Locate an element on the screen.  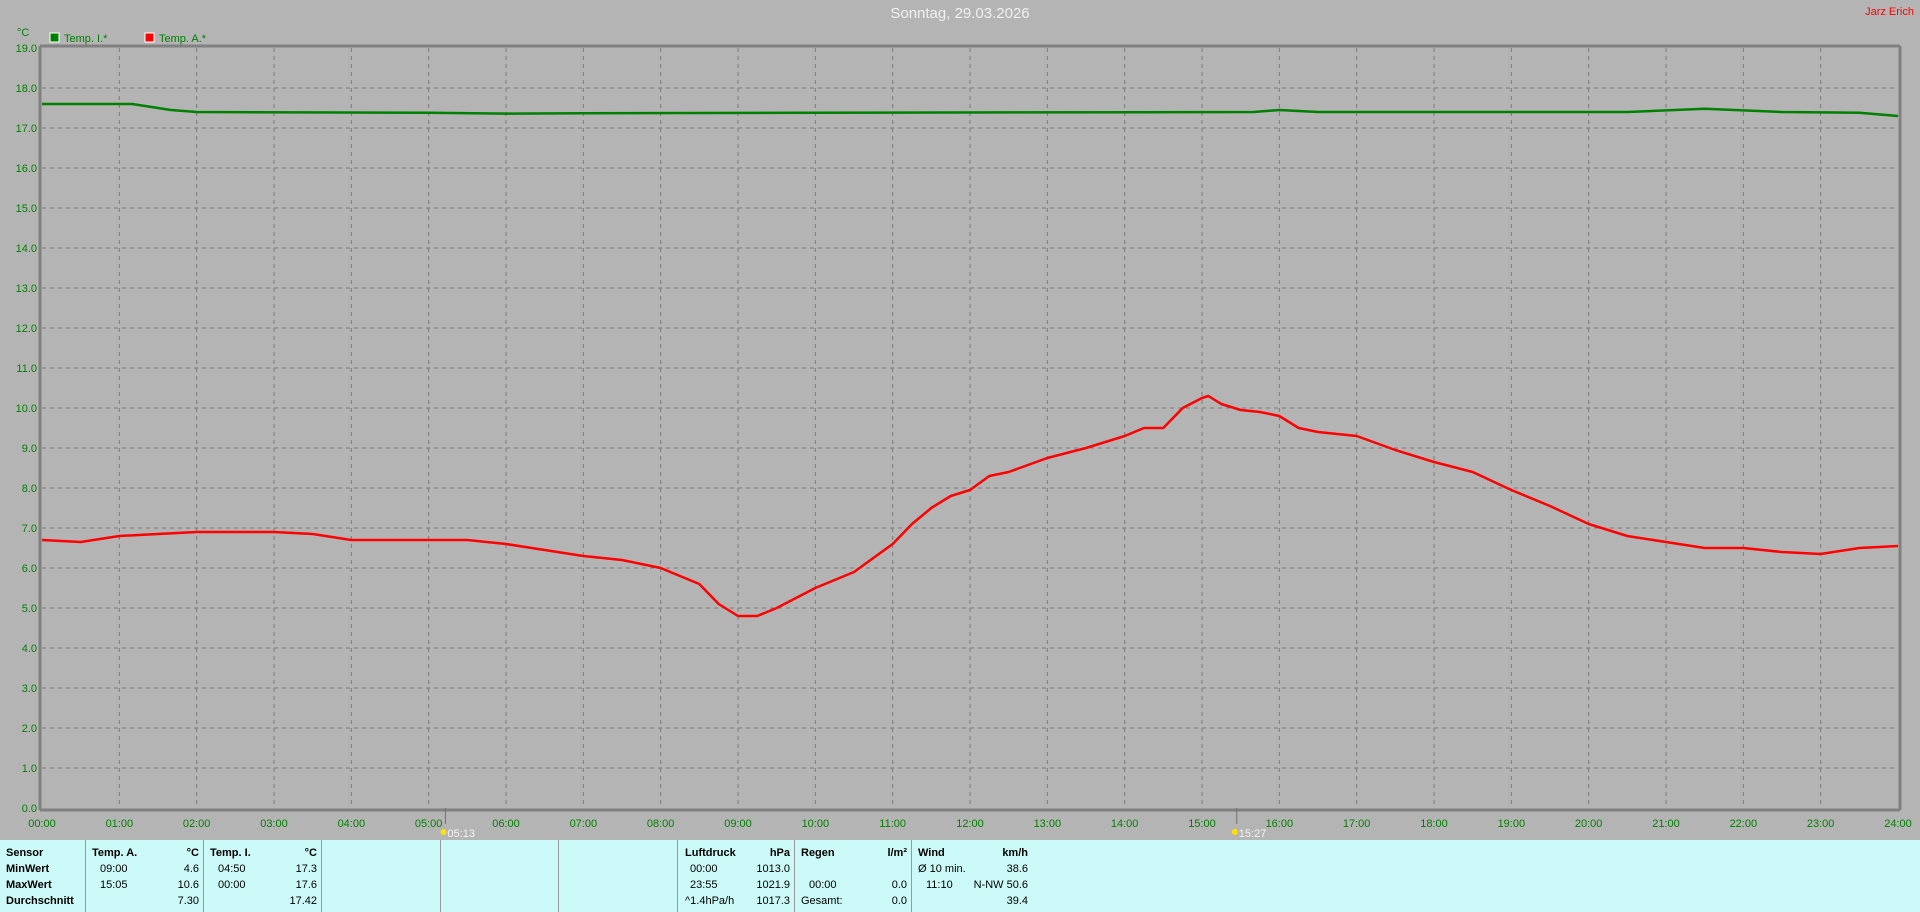
y-tick-label: 10.0 is located at coordinates (26, 409).